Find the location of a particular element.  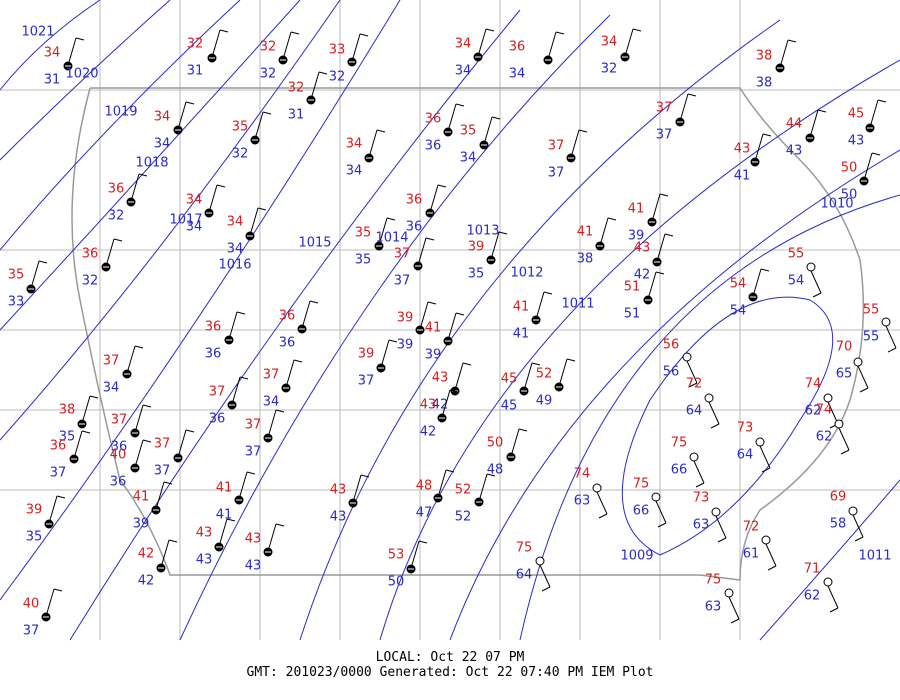

dewpoint: 56 is located at coordinates (671, 372).